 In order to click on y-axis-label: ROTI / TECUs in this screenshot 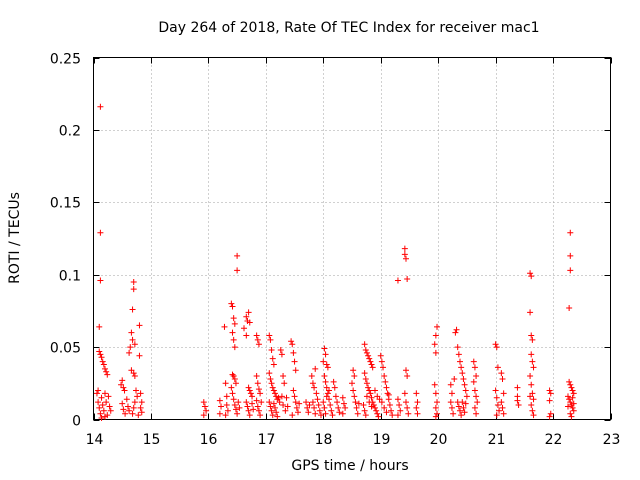, I will do `click(15, 238)`.